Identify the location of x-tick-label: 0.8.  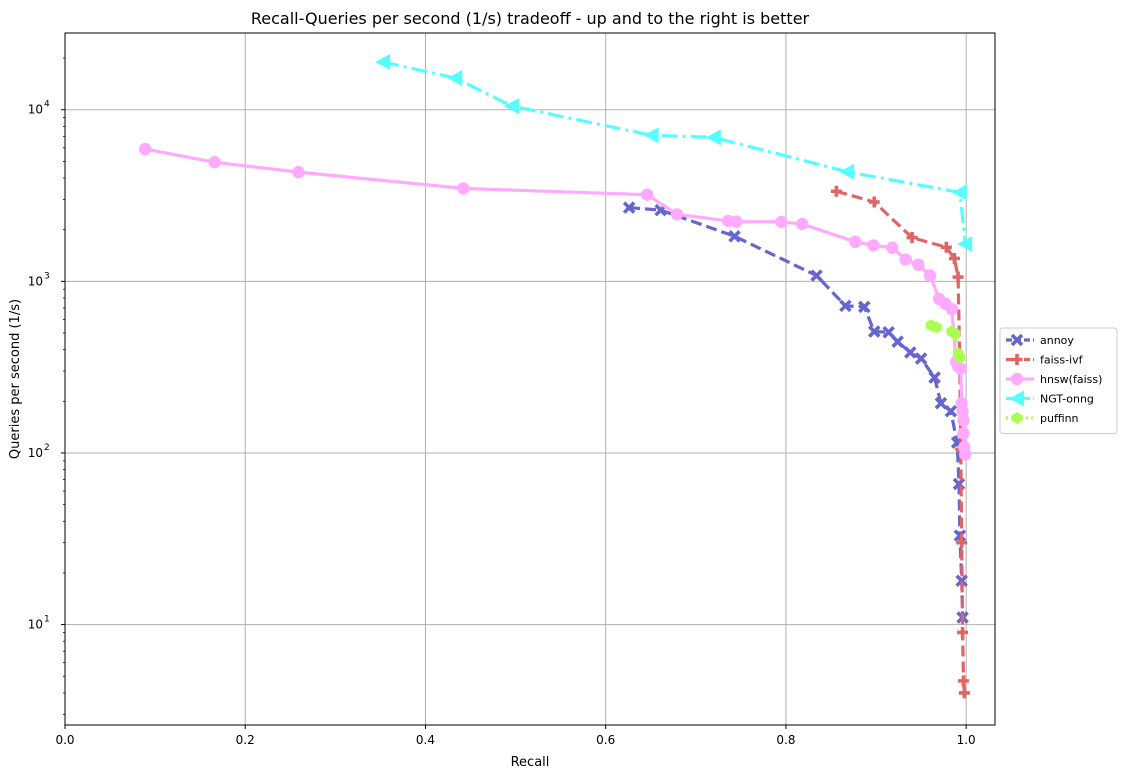
(785, 740).